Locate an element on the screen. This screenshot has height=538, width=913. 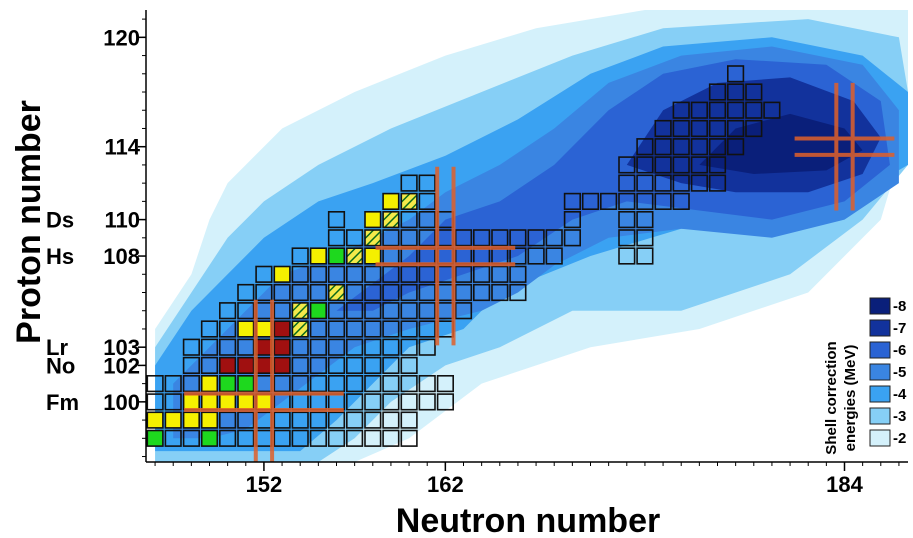
x-tick-label: 152 is located at coordinates (264, 484).